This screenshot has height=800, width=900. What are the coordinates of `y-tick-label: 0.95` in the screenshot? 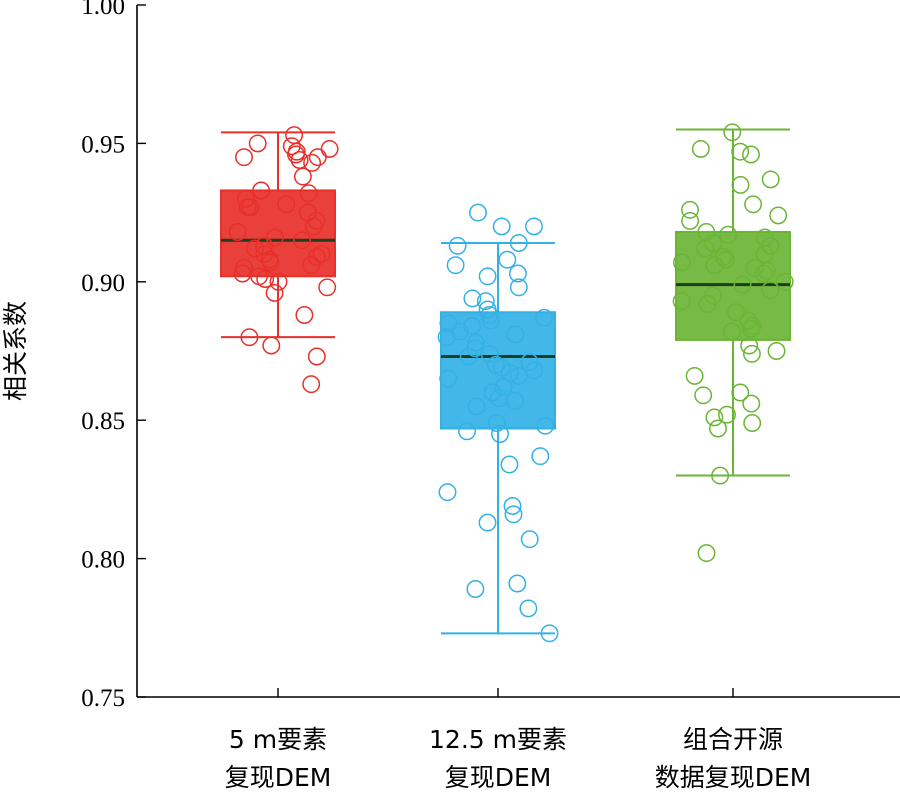 It's located at (103, 144).